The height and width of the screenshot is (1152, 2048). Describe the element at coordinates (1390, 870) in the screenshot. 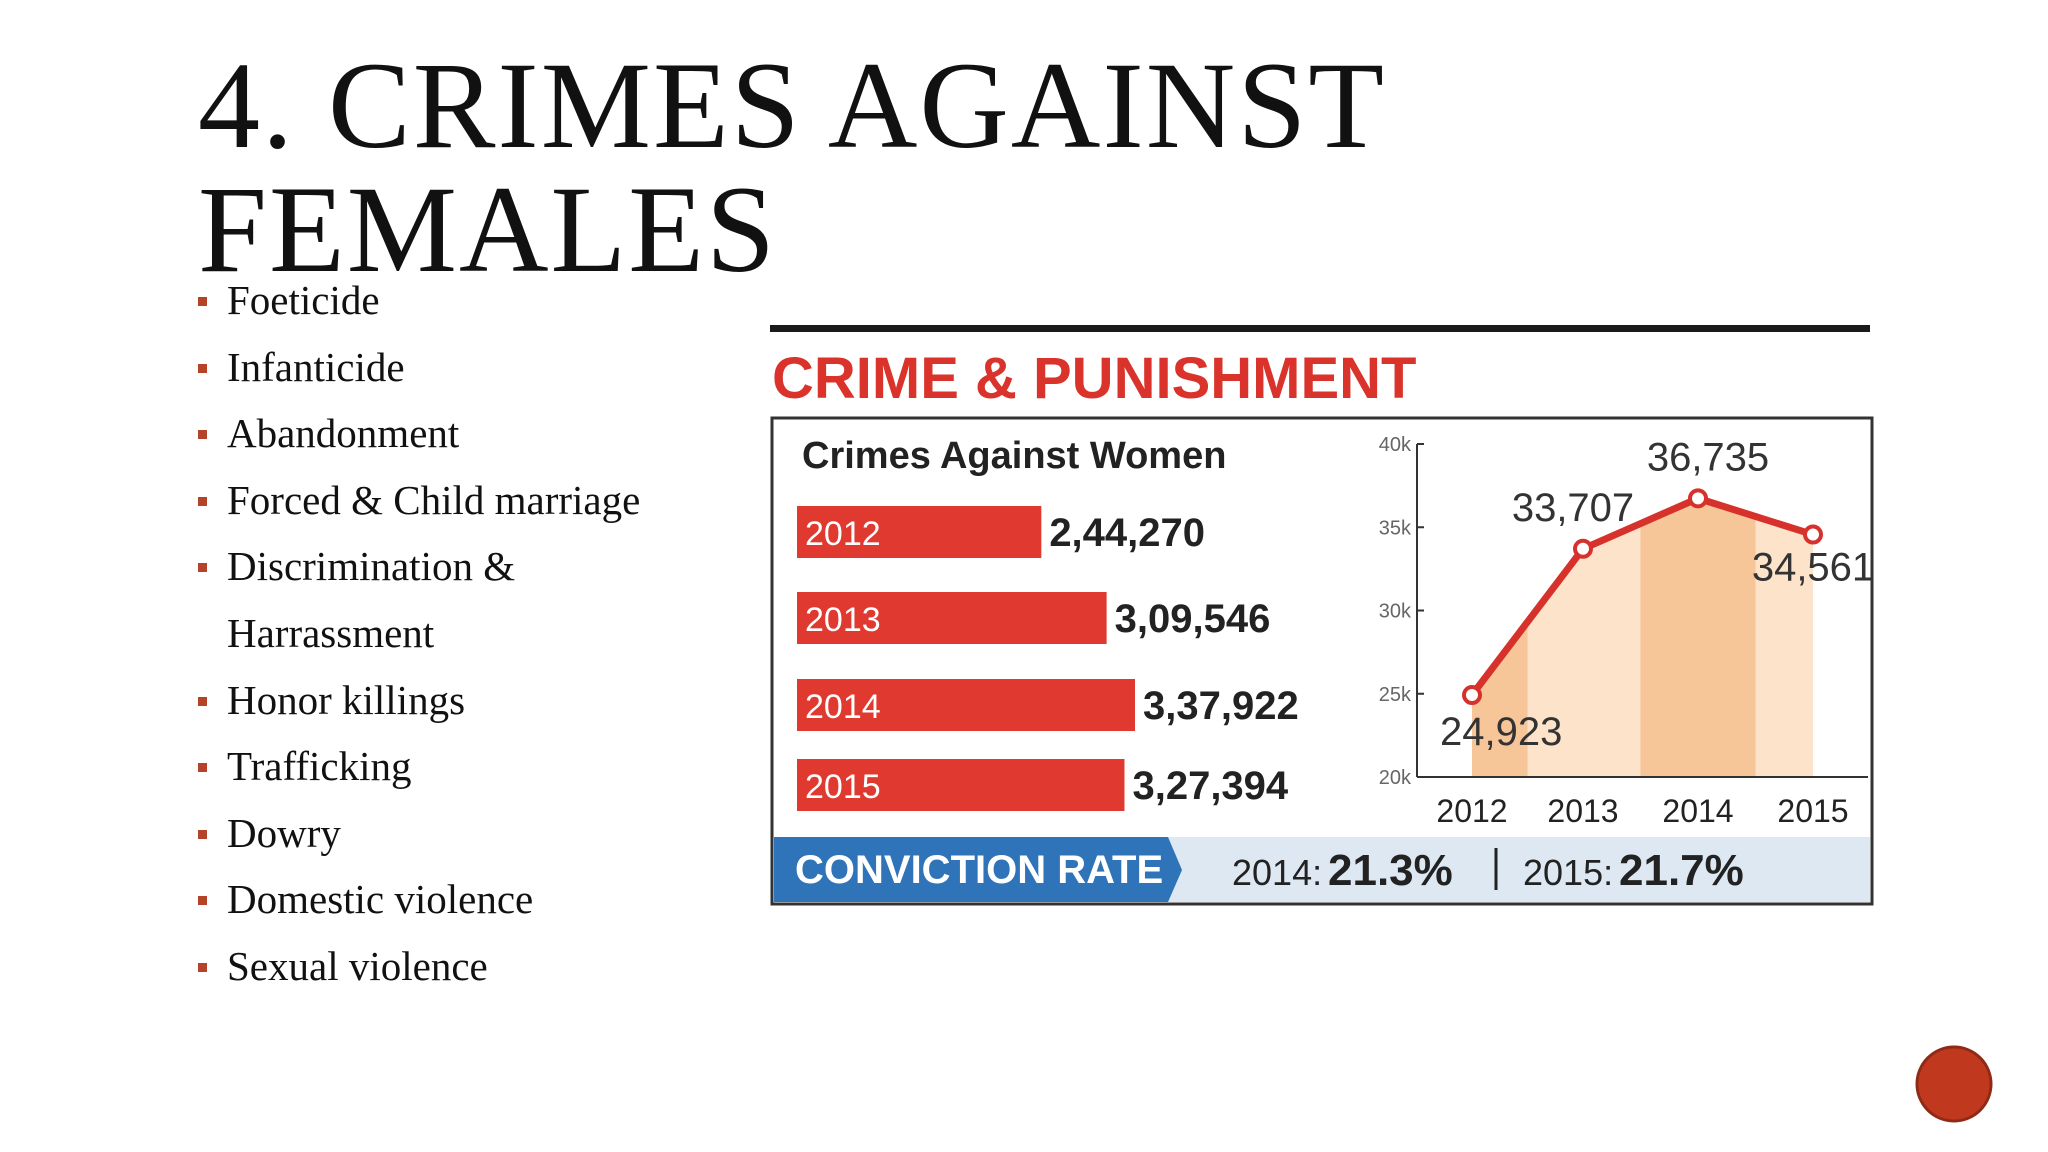

I see `conviction-rate: 21.3%` at that location.